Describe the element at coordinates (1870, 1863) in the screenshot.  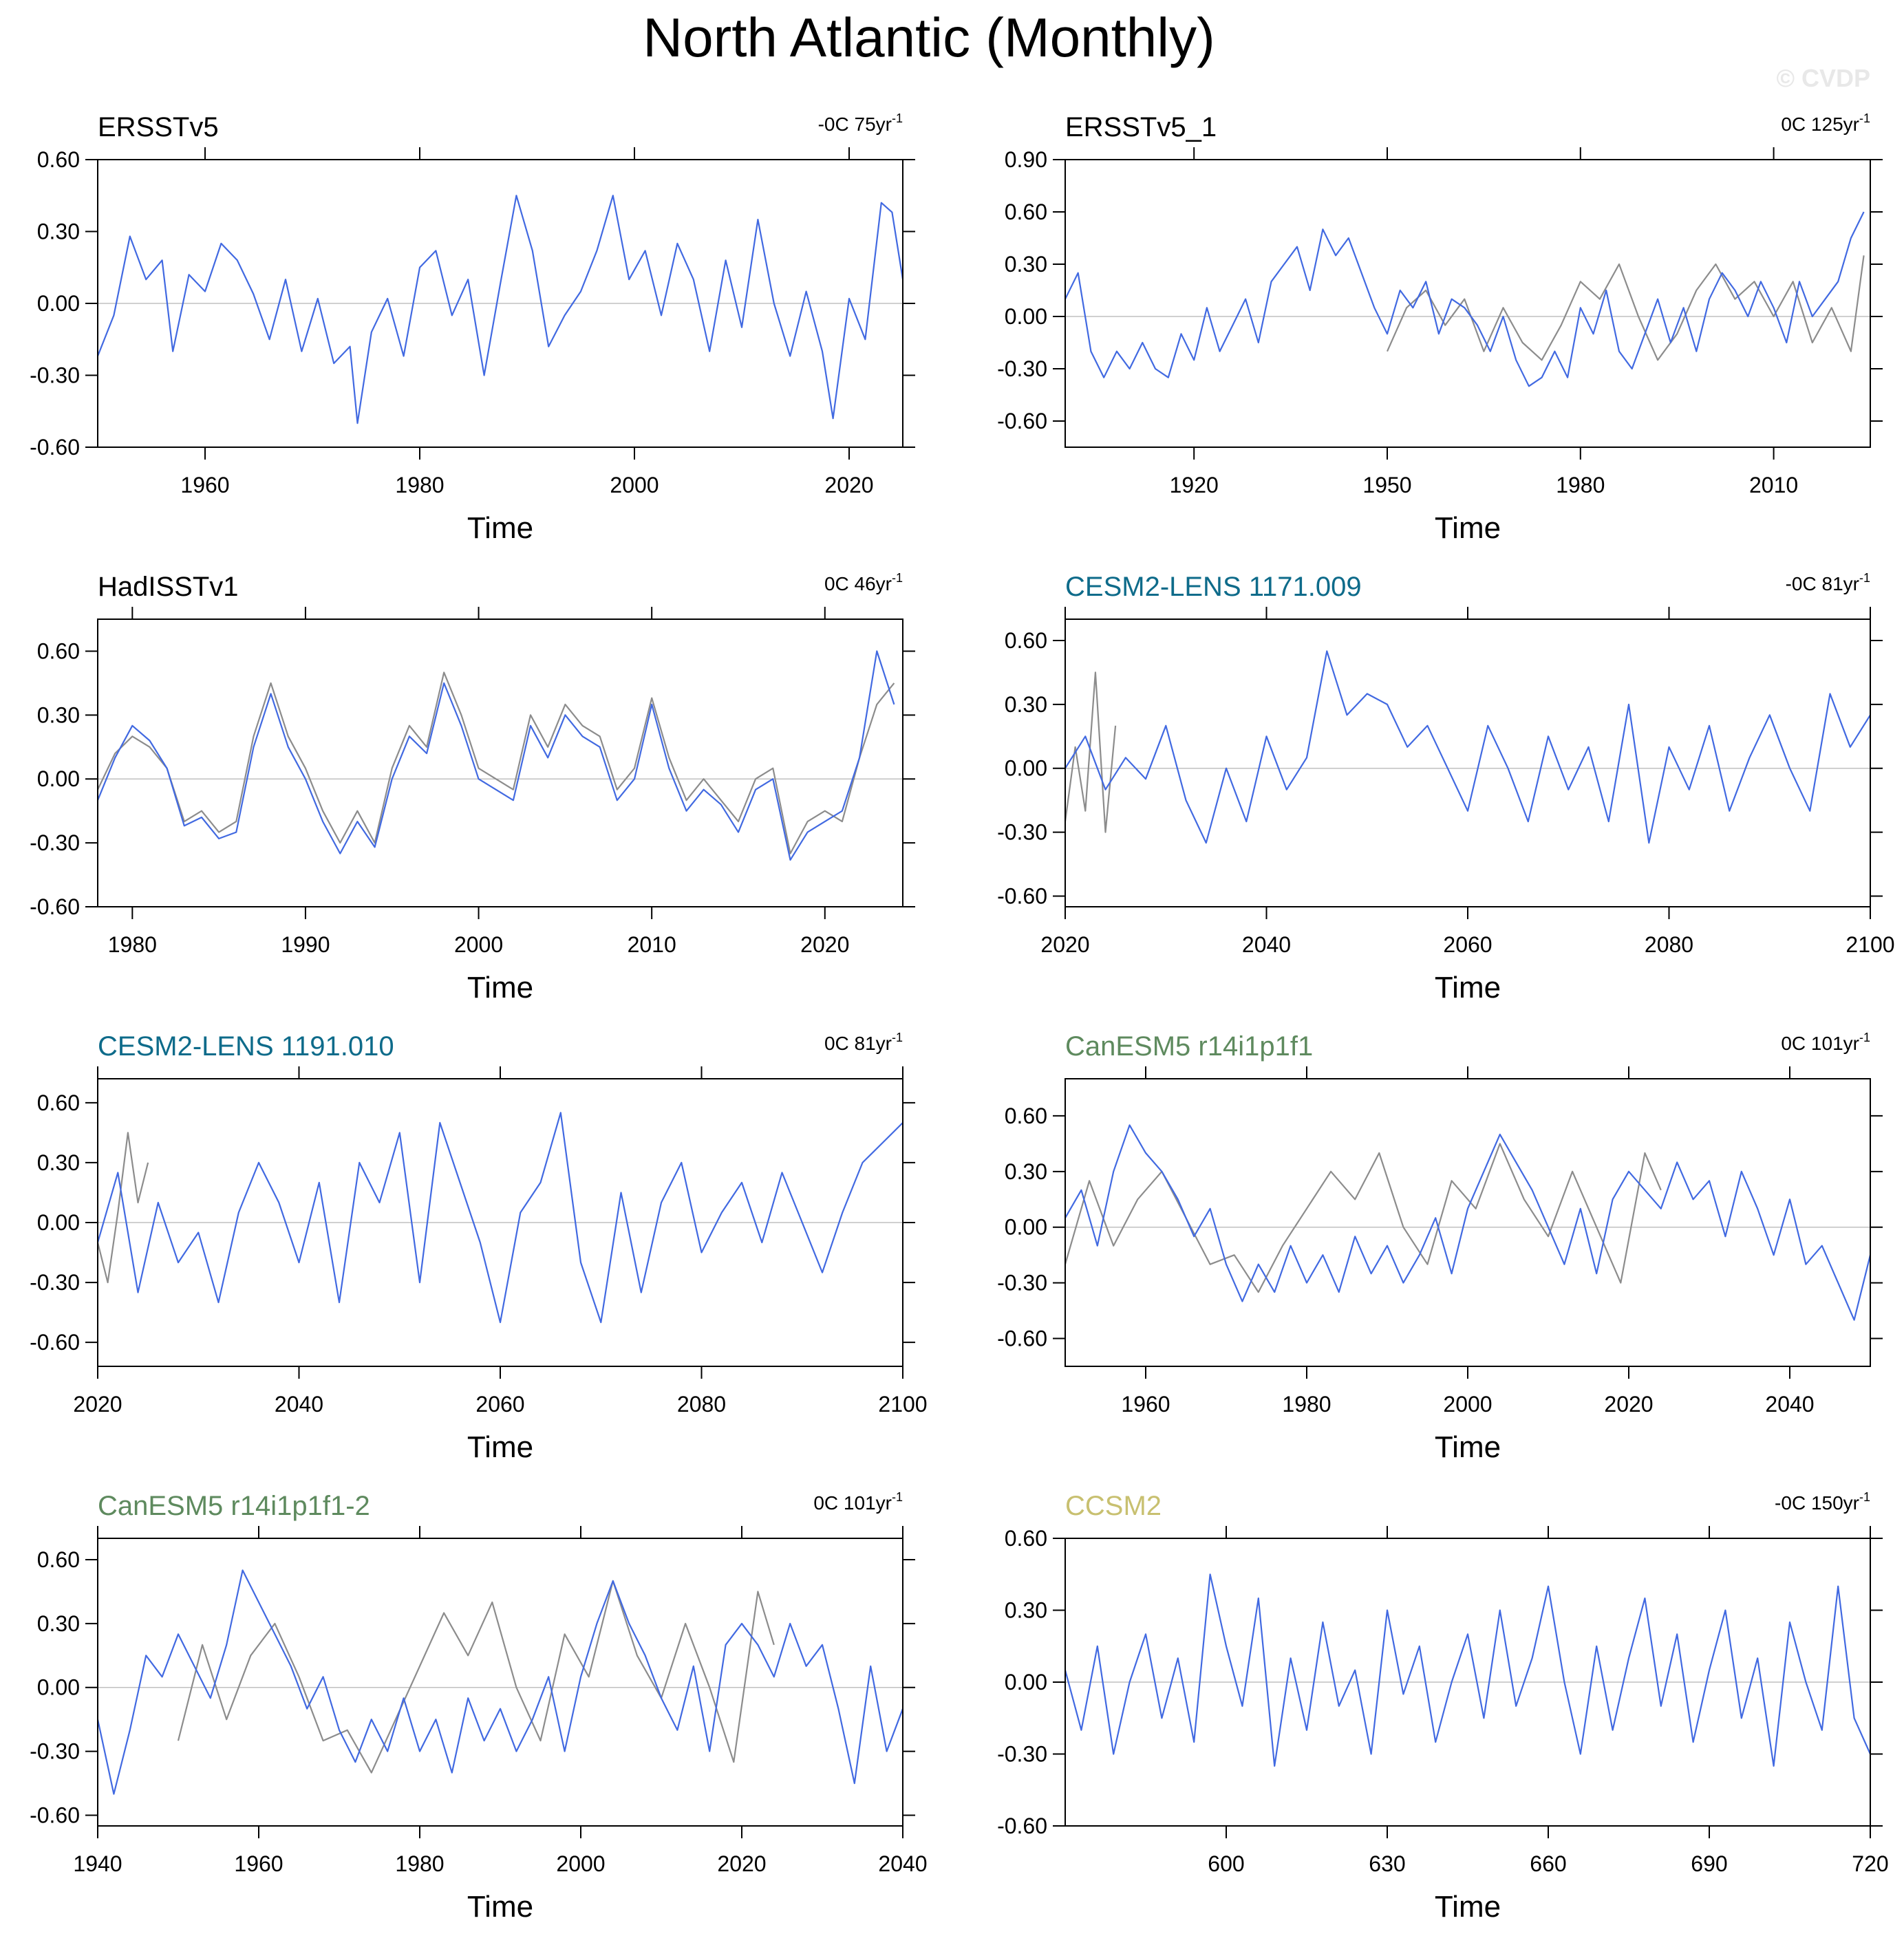
I see `x-tick-label: 720` at that location.